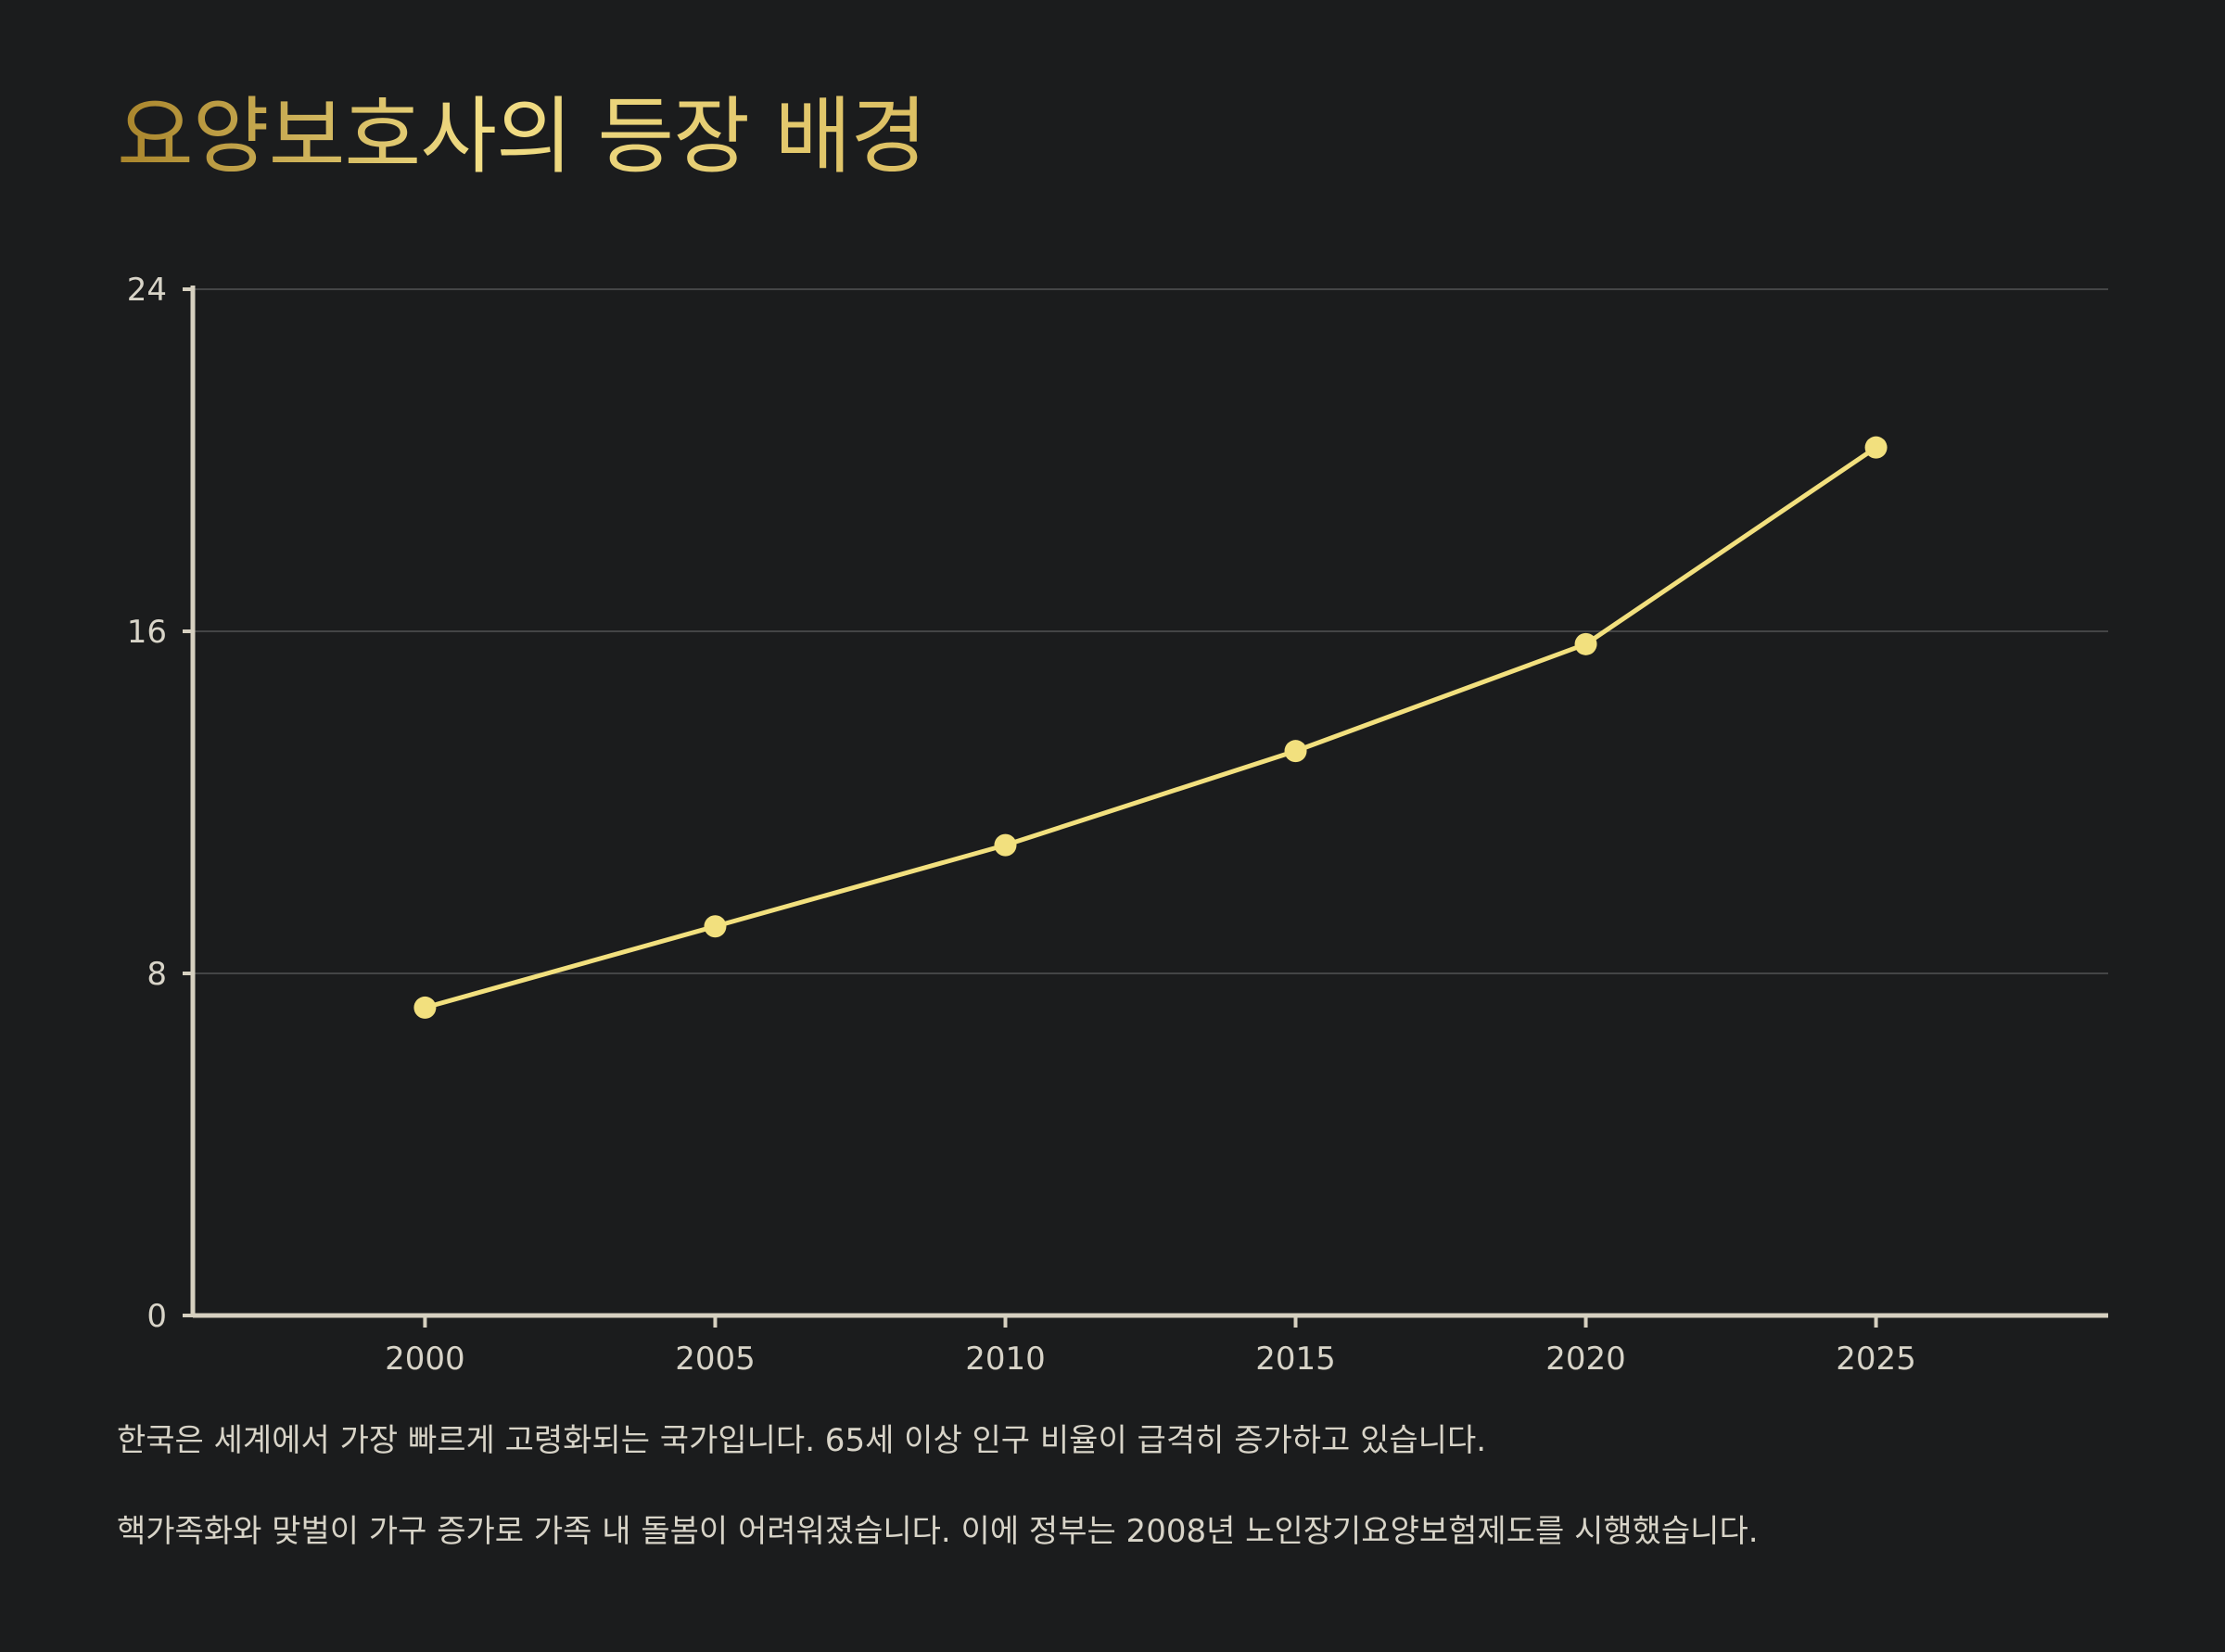  I want to click on data-point-2005, so click(715, 927).